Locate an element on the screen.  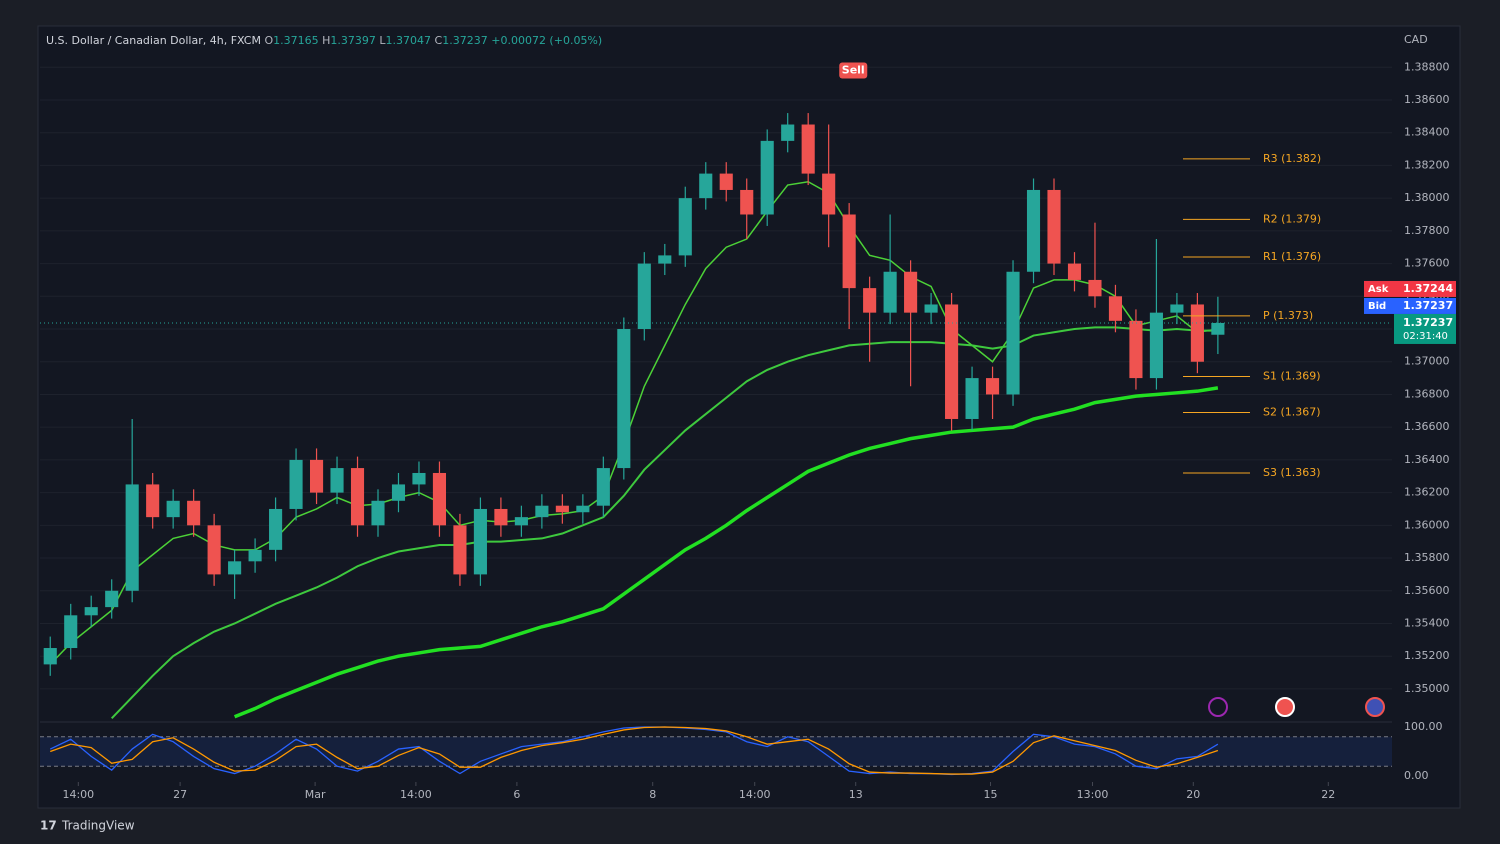
y-tick-label: 1.36600 is located at coordinates (1427, 426).